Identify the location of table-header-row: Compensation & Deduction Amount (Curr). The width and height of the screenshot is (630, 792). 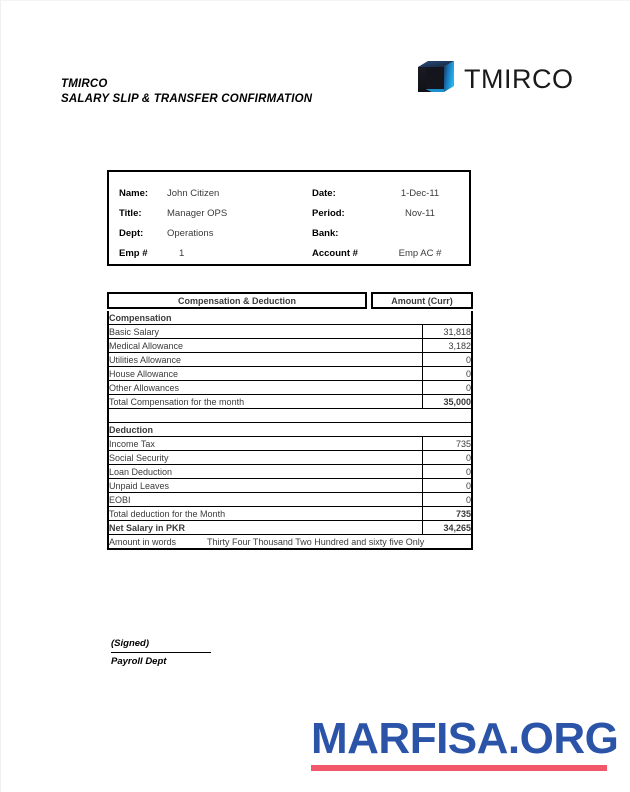
(290, 300).